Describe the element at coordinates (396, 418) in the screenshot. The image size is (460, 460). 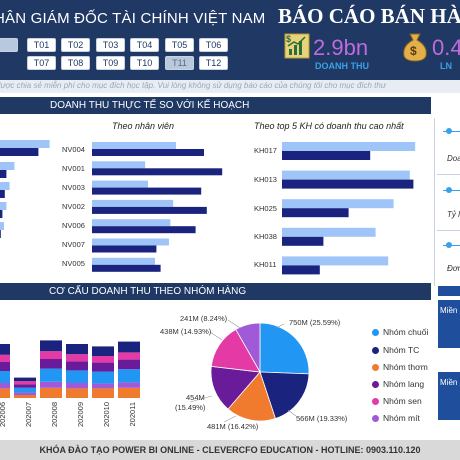
I see `legend-item: Nhóm mít` at that location.